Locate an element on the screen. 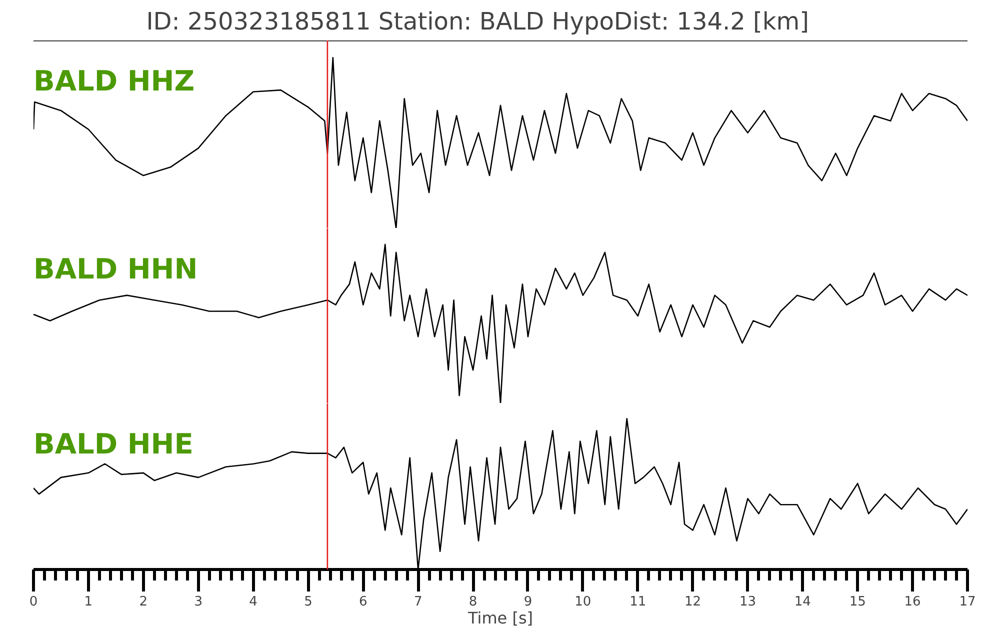 This screenshot has width=1000, height=640. x-tick-label: 7 is located at coordinates (418, 602).